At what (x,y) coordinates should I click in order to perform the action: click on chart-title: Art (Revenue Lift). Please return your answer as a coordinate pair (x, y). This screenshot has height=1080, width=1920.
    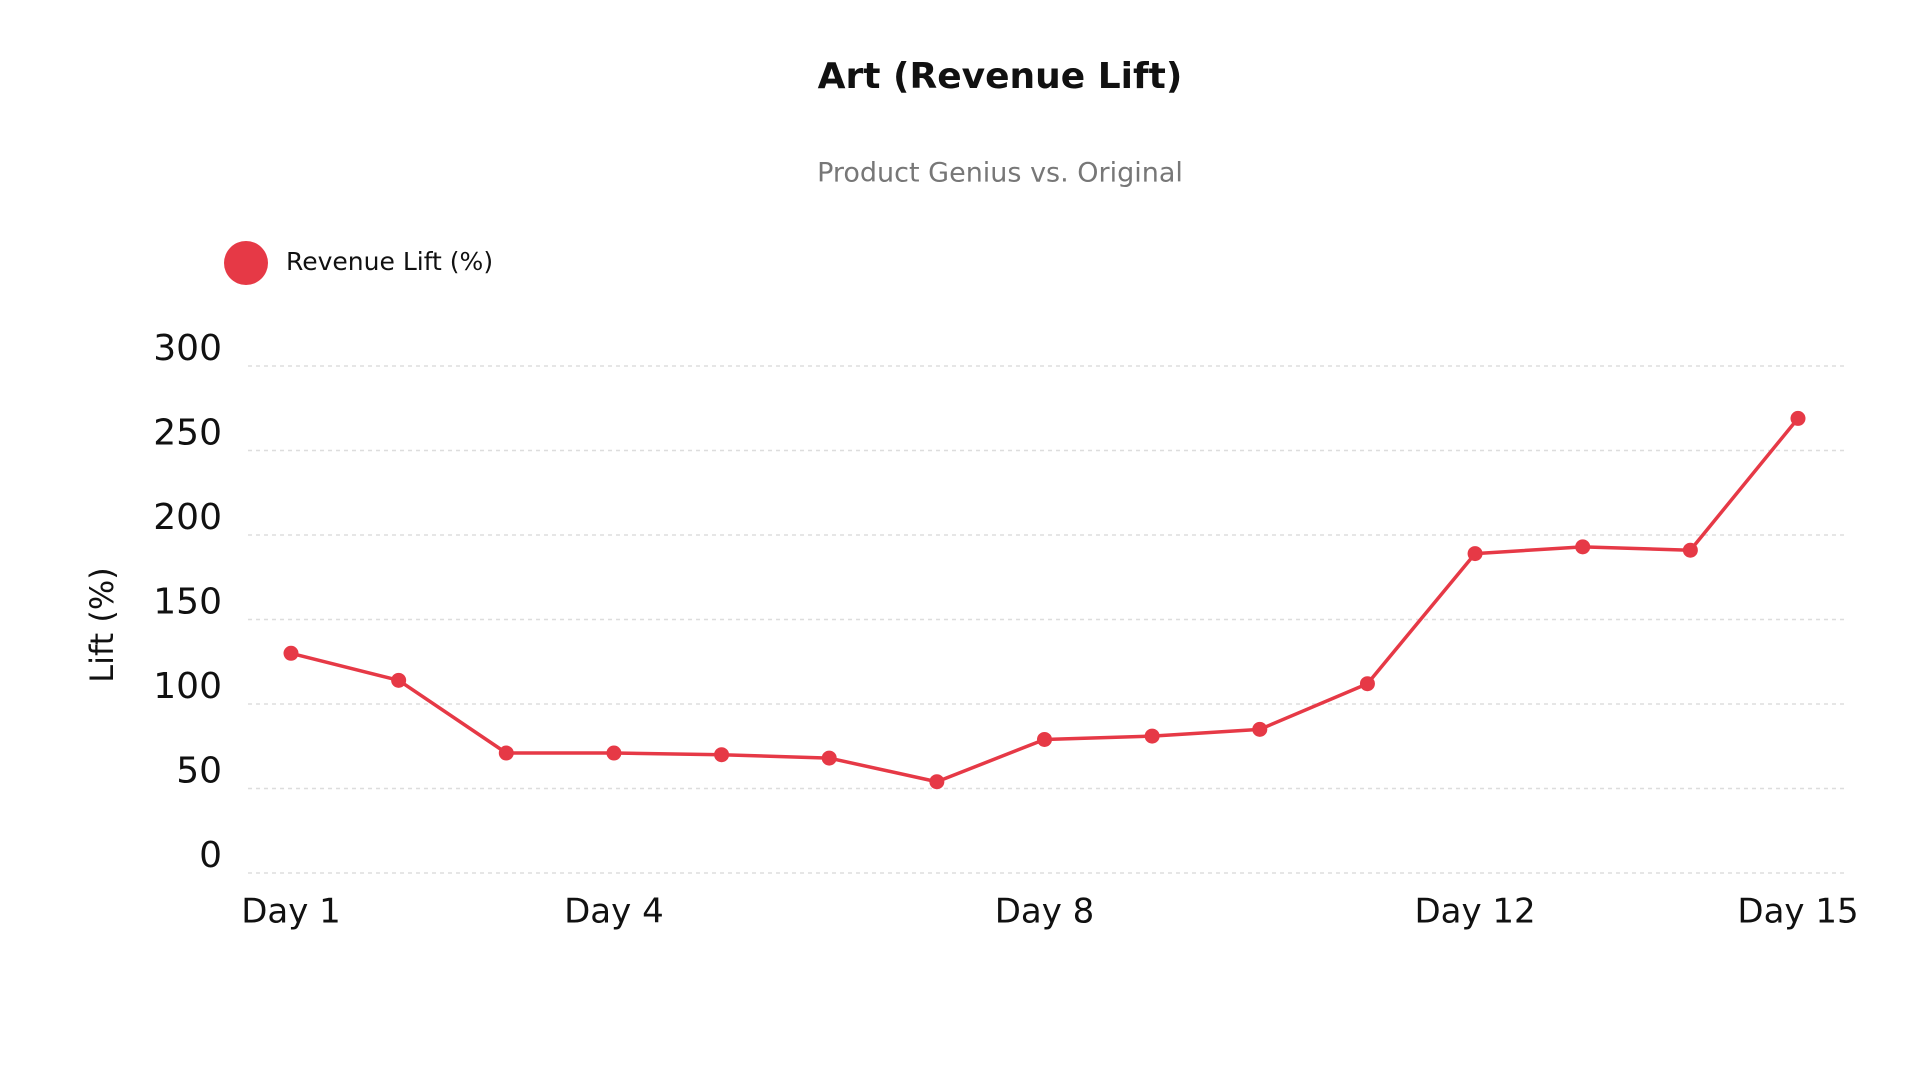
    Looking at the image, I should click on (1000, 76).